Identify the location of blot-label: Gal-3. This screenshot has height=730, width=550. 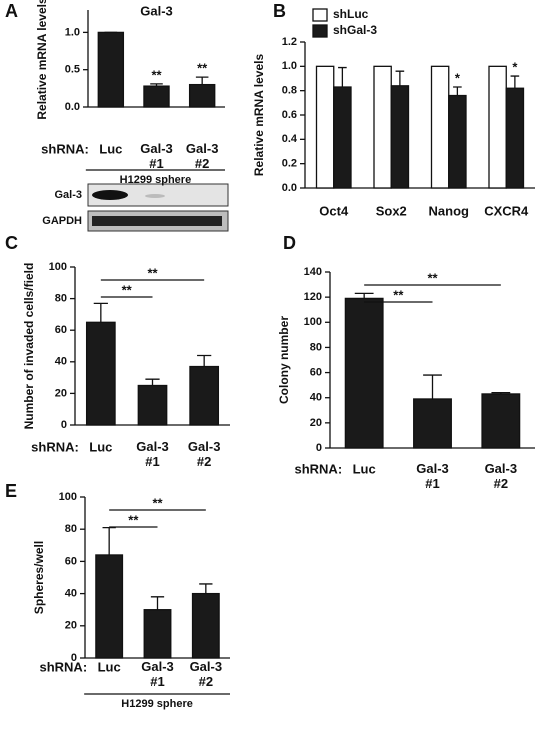
(68, 195).